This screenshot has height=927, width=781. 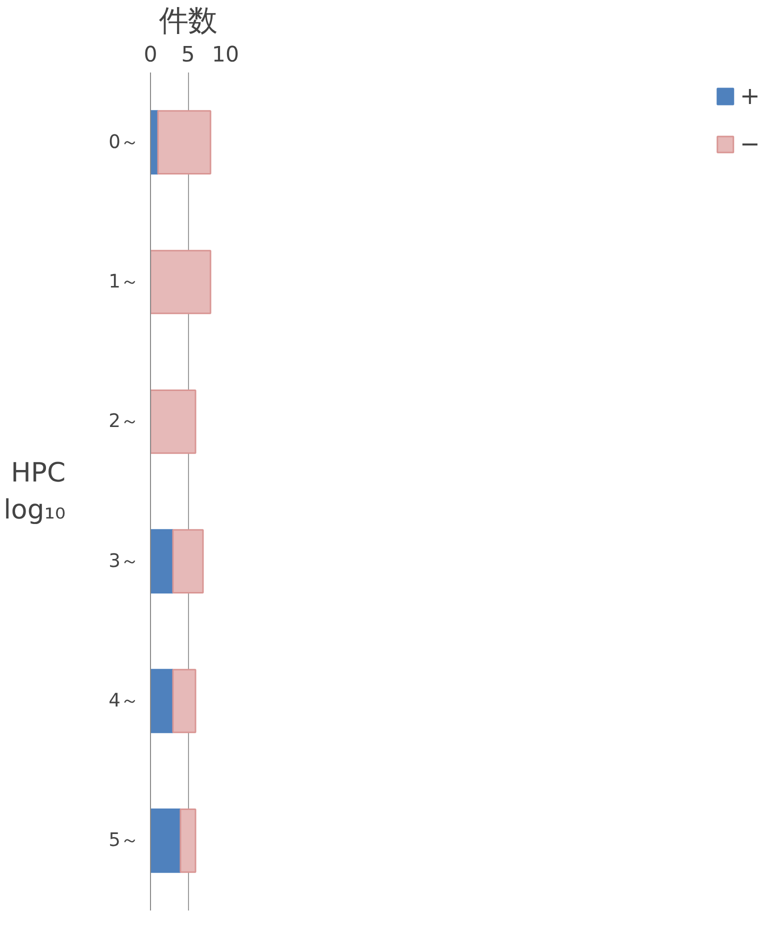 I want to click on x-tick-label: 0, so click(x=151, y=55).